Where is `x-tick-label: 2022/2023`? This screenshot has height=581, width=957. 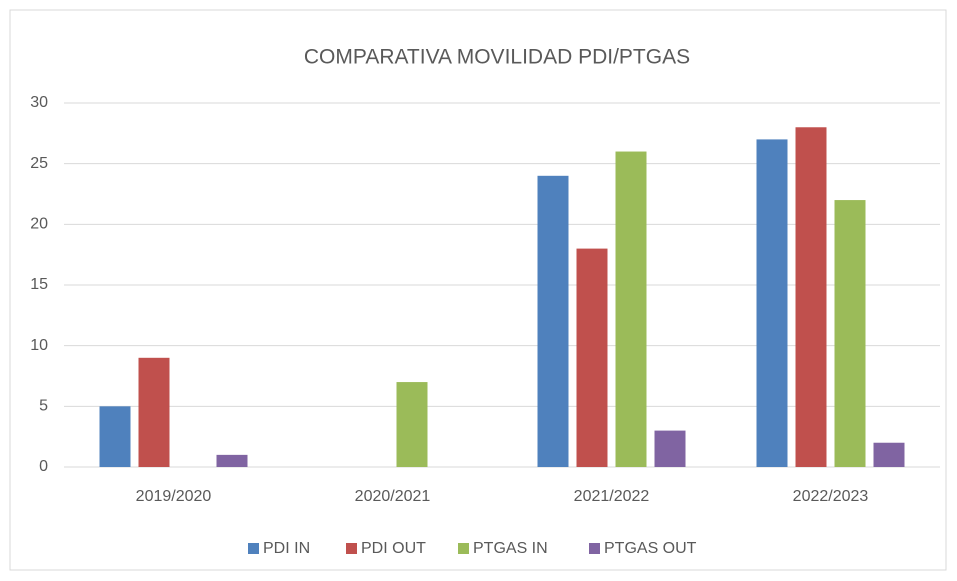 x-tick-label: 2022/2023 is located at coordinates (831, 496).